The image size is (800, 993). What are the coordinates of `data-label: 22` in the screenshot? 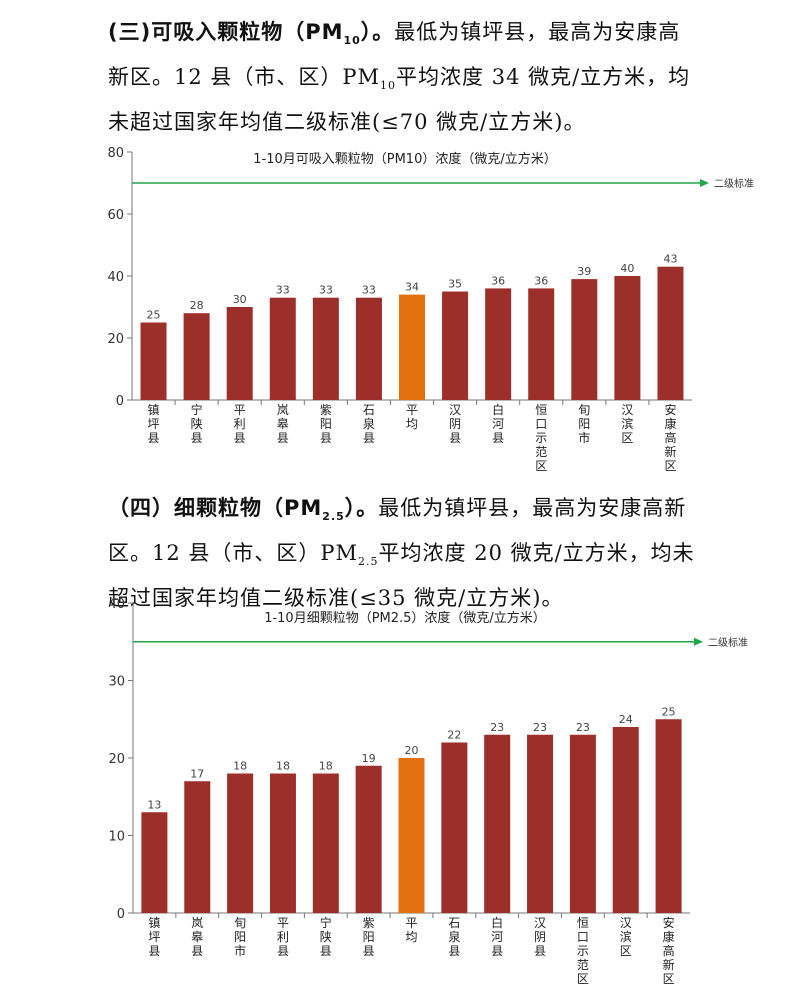 It's located at (454, 735).